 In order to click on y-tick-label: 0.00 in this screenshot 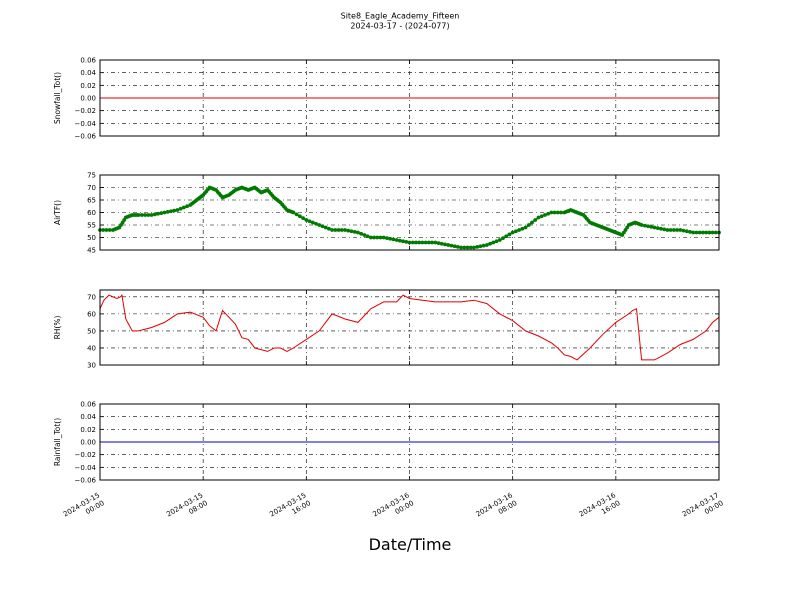, I will do `click(88, 99)`.